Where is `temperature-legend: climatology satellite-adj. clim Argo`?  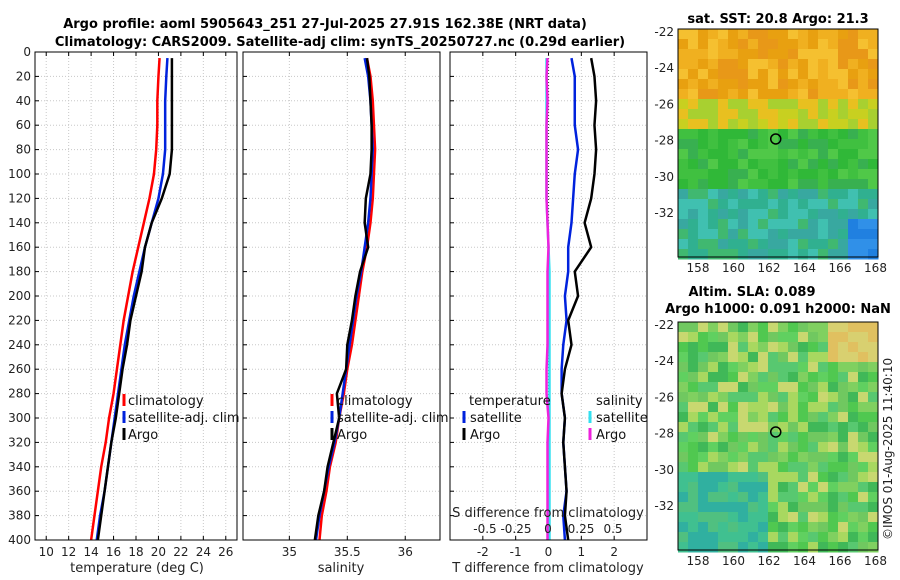
temperature-legend: climatology satellite-adj. clim Argo is located at coordinates (181, 418).